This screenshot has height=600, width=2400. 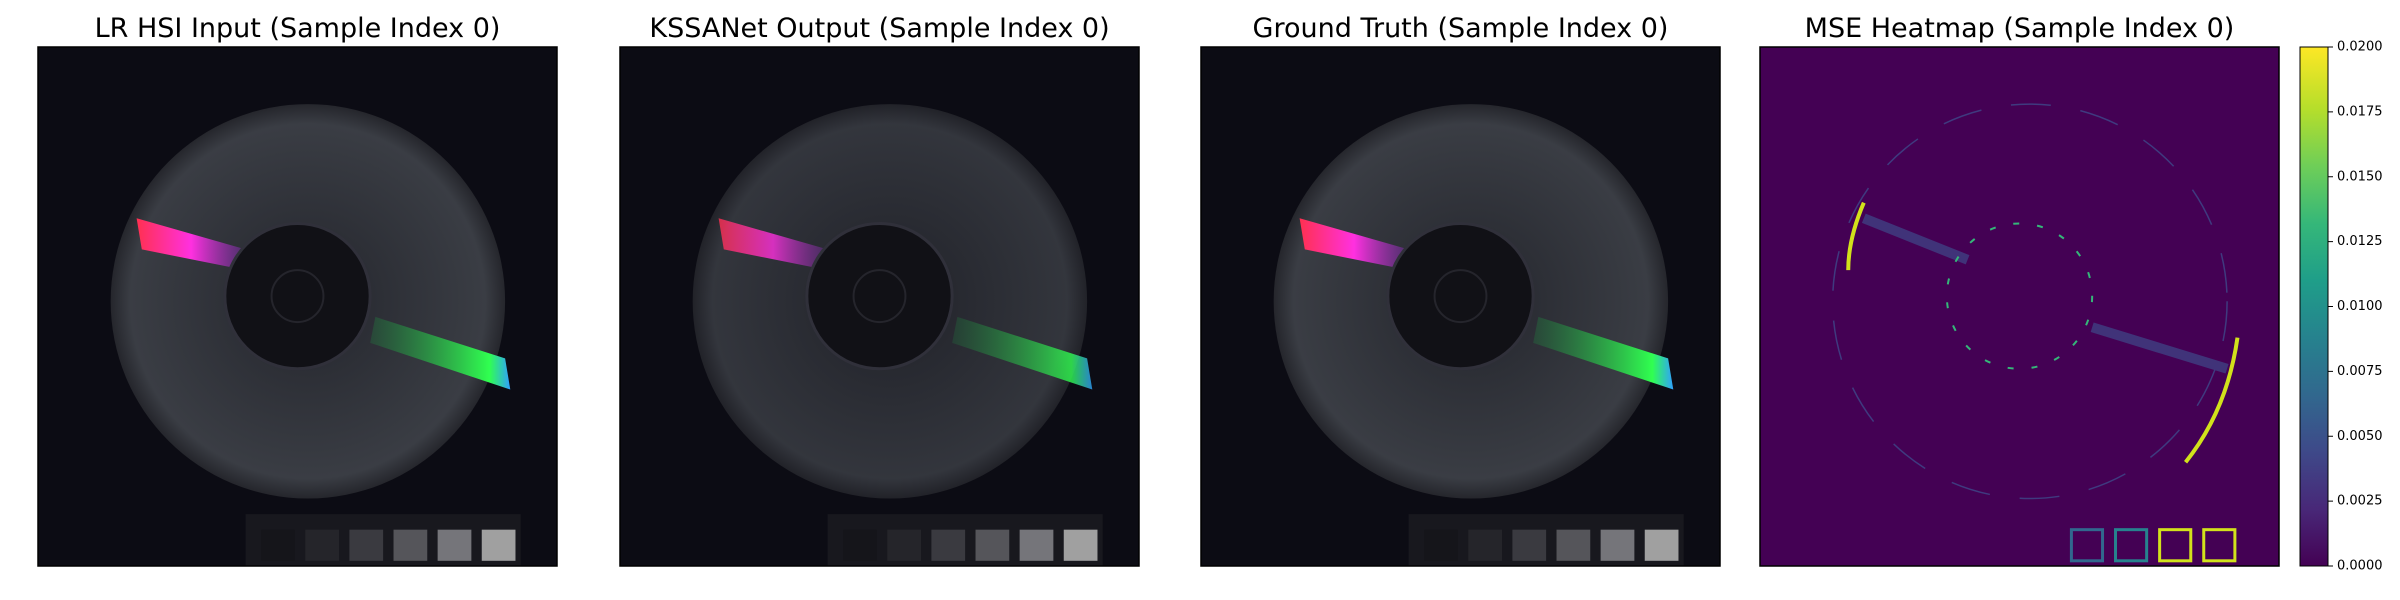 I want to click on colorbar-tick-label: 0.0125, so click(x=2360, y=241).